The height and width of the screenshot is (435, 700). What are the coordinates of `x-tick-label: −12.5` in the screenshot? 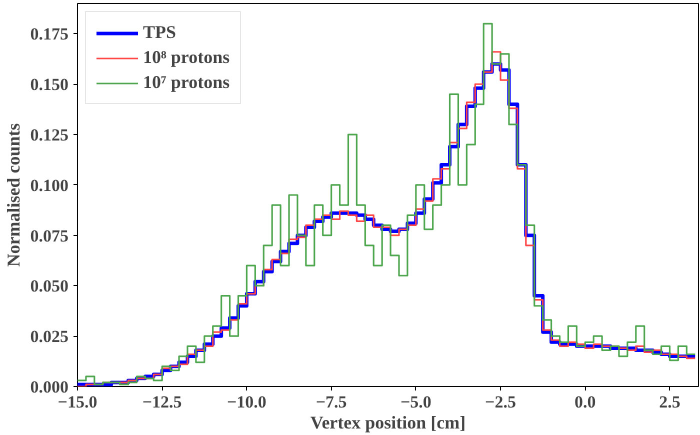 It's located at (162, 402).